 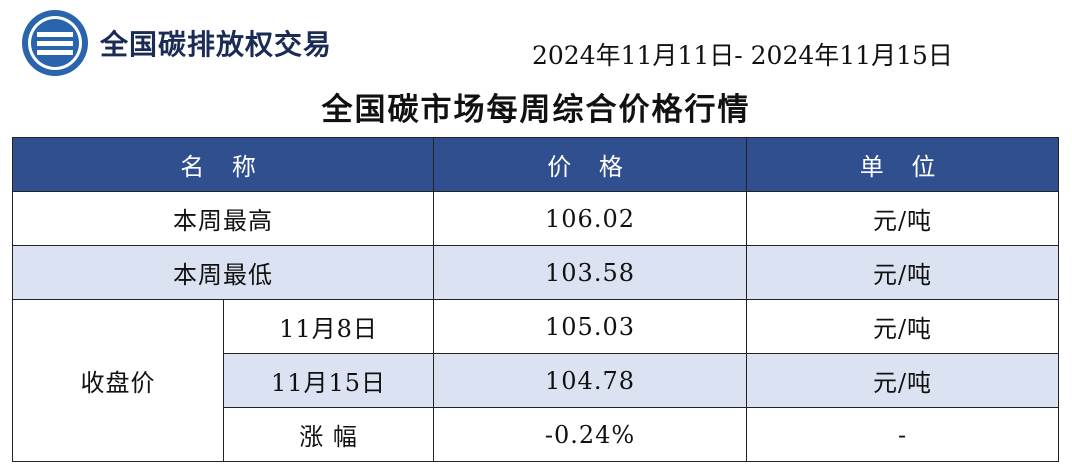 What do you see at coordinates (742, 55) in the screenshot?
I see `date-range: 2024年11月11日- 2024年11月15日` at bounding box center [742, 55].